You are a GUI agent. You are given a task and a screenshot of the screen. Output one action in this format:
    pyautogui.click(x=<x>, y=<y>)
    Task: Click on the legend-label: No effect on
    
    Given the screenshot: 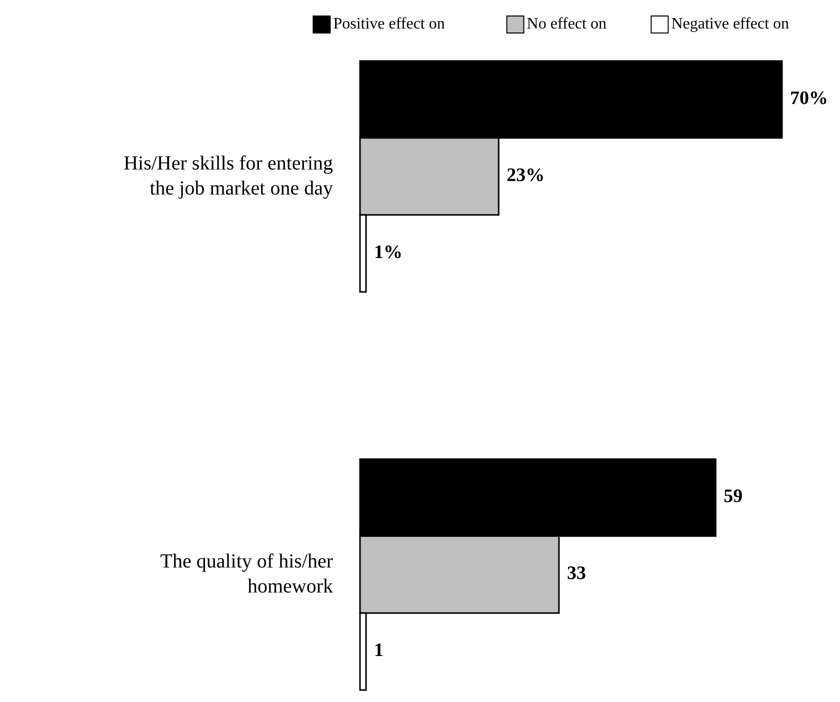 What is the action you would take?
    pyautogui.click(x=566, y=24)
    